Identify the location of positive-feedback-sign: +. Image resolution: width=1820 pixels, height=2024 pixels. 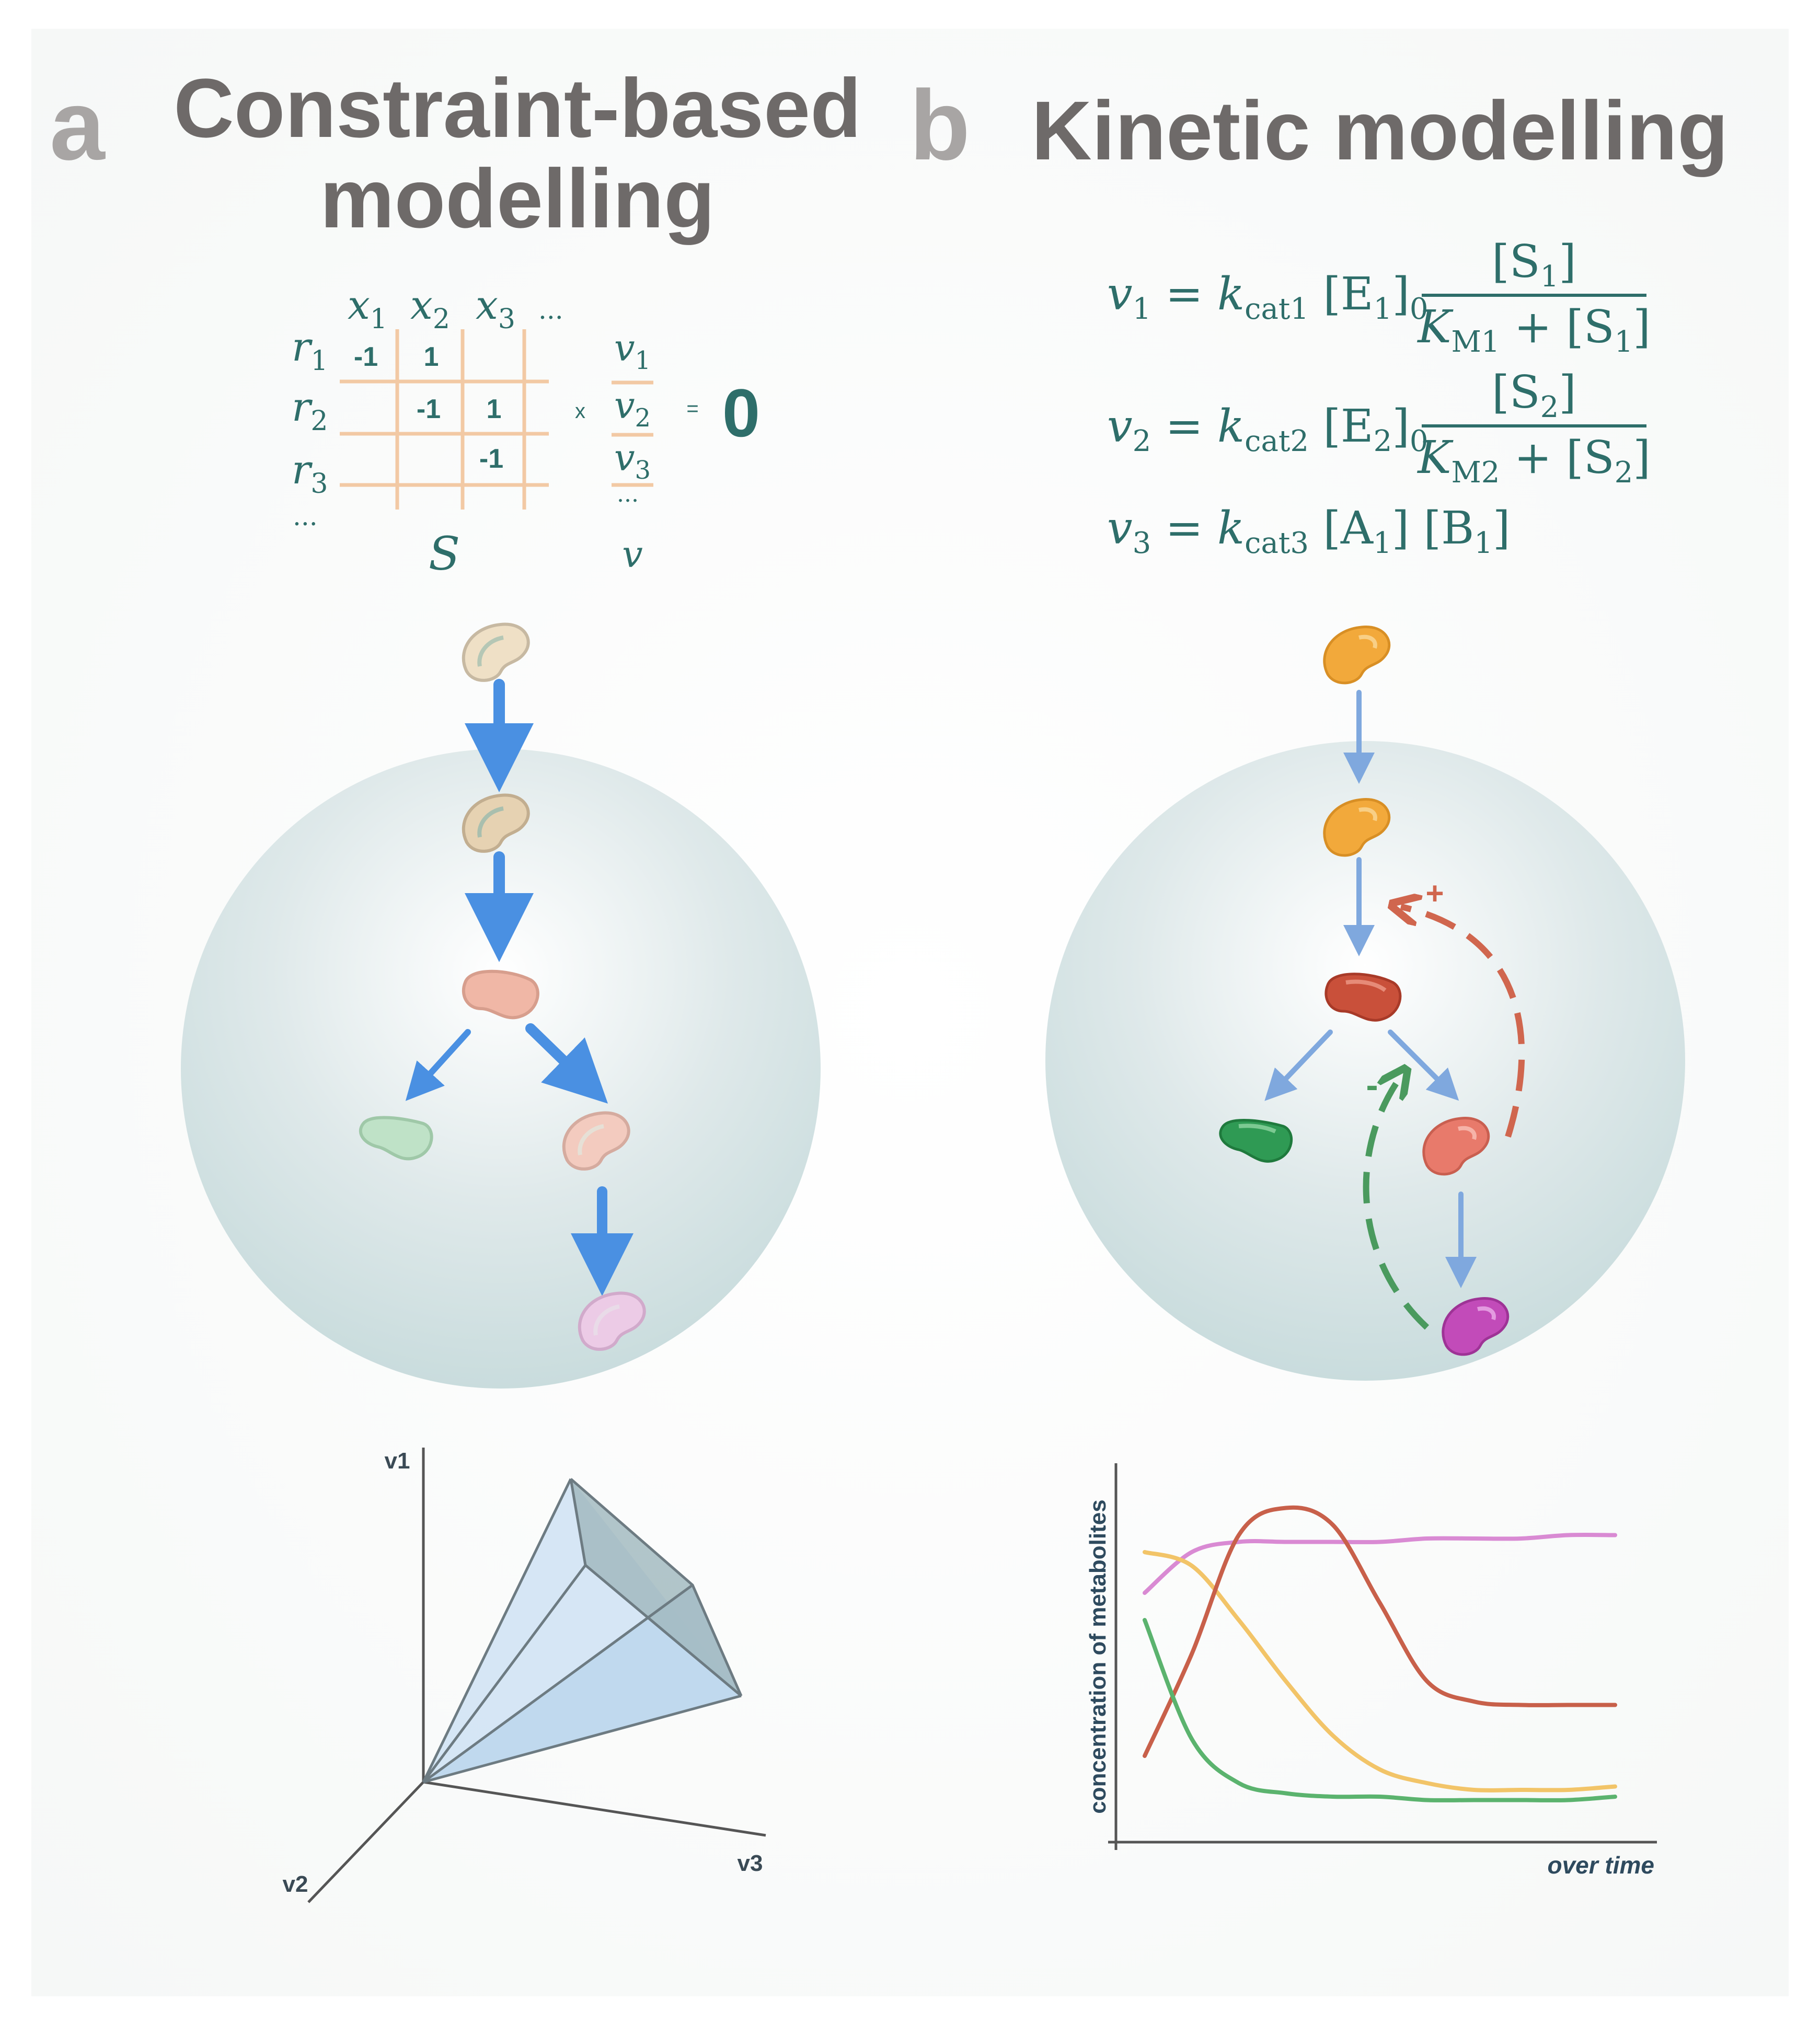
(1434, 893).